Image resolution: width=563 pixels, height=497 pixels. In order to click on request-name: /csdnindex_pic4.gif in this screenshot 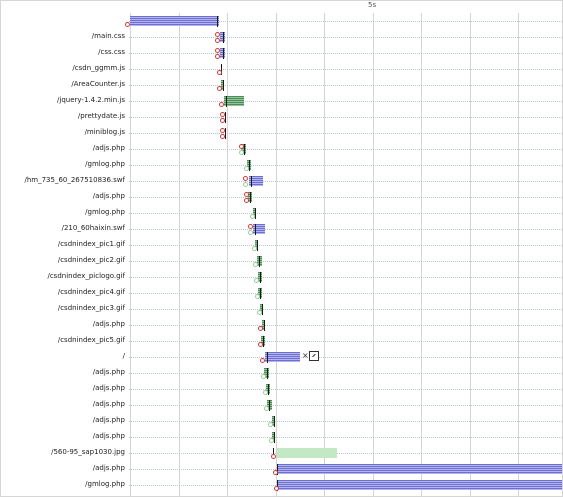, I will do `click(91, 292)`.